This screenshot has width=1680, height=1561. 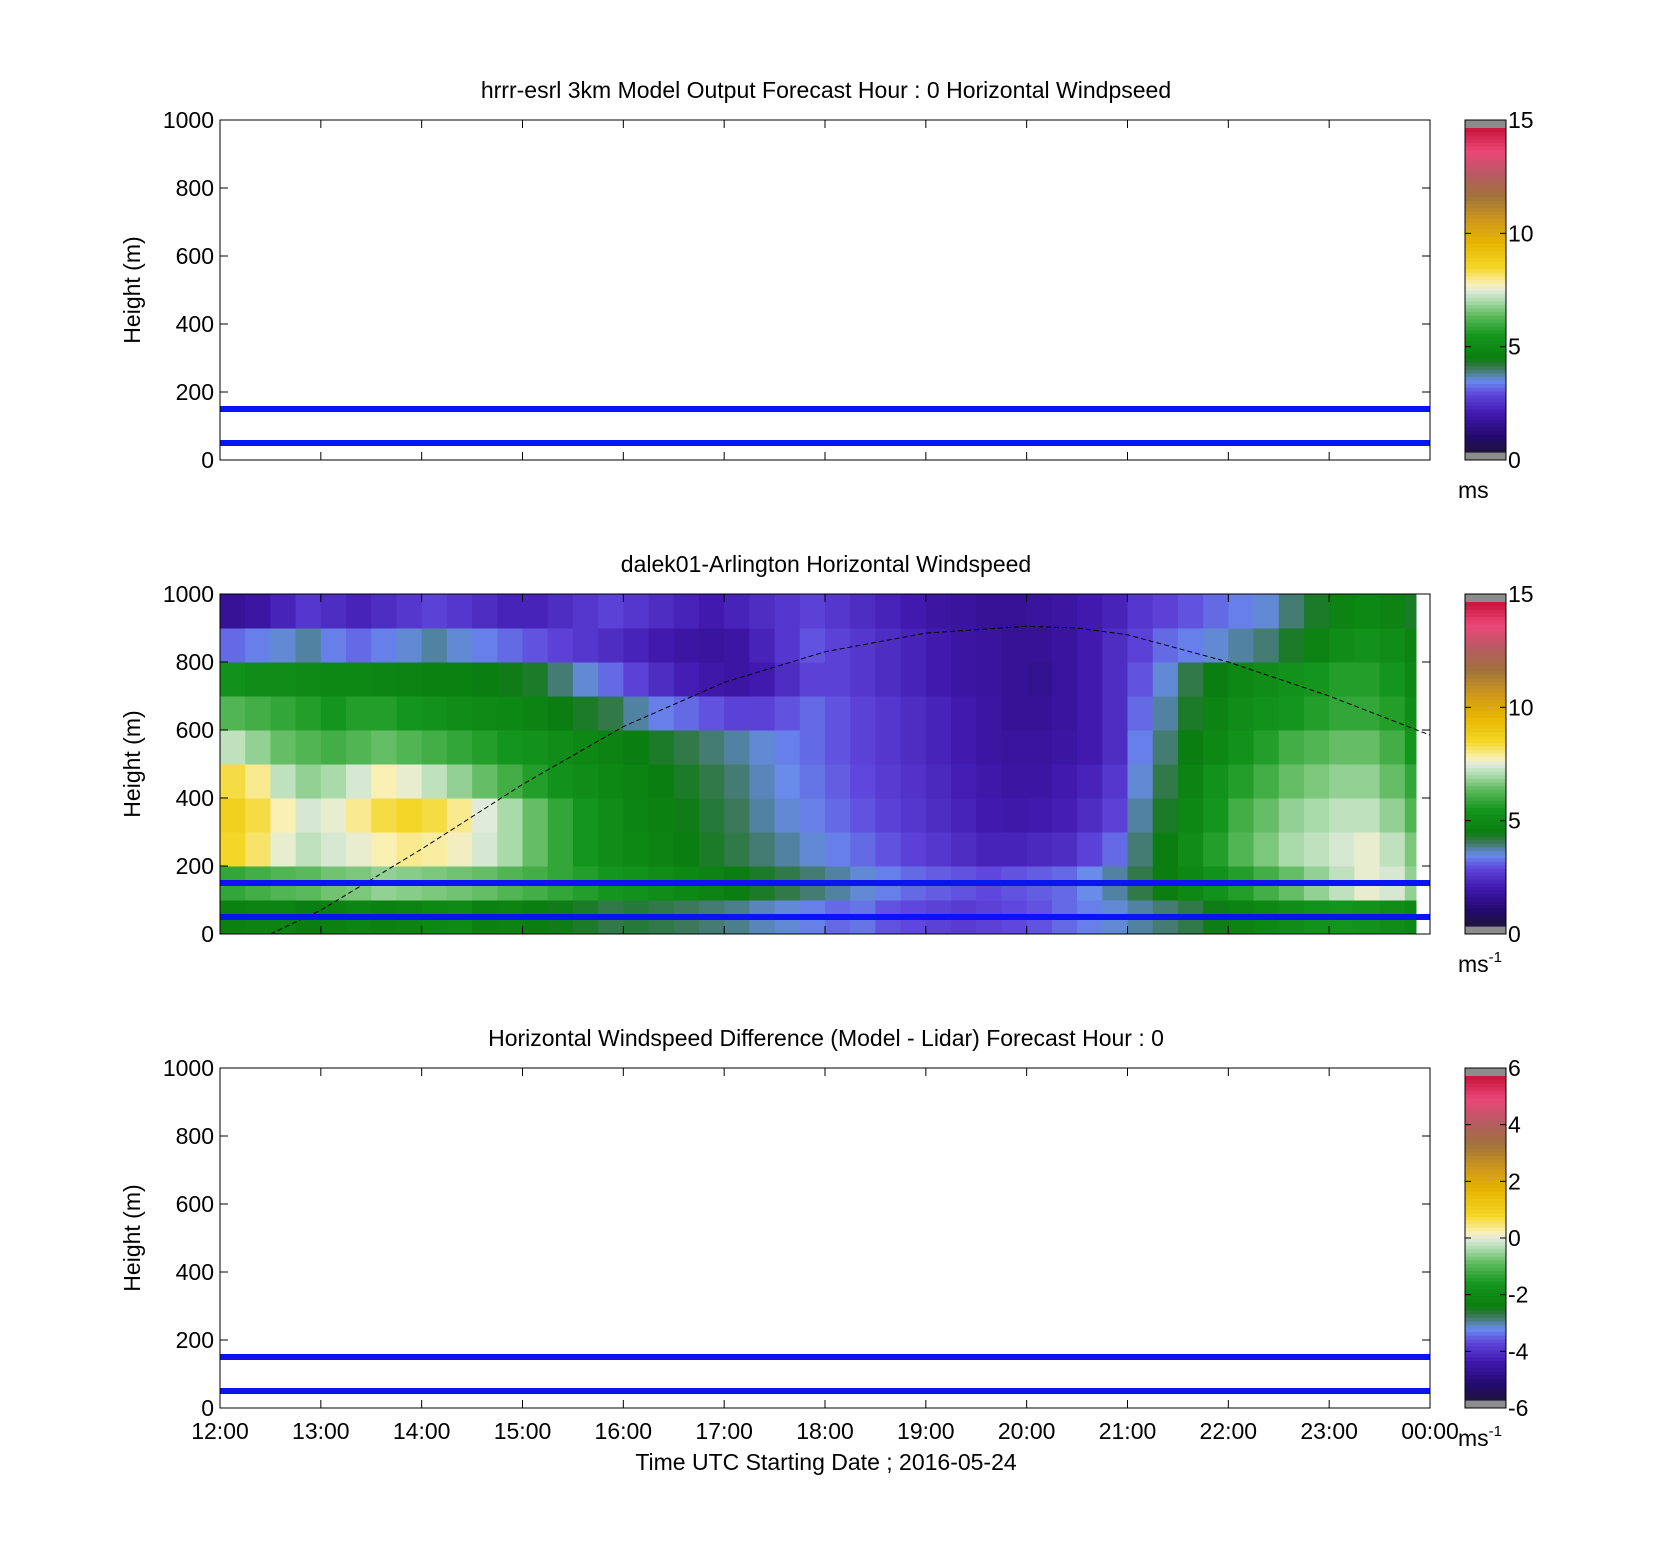 What do you see at coordinates (195, 730) in the screenshot?
I see `y-tick-label: 600` at bounding box center [195, 730].